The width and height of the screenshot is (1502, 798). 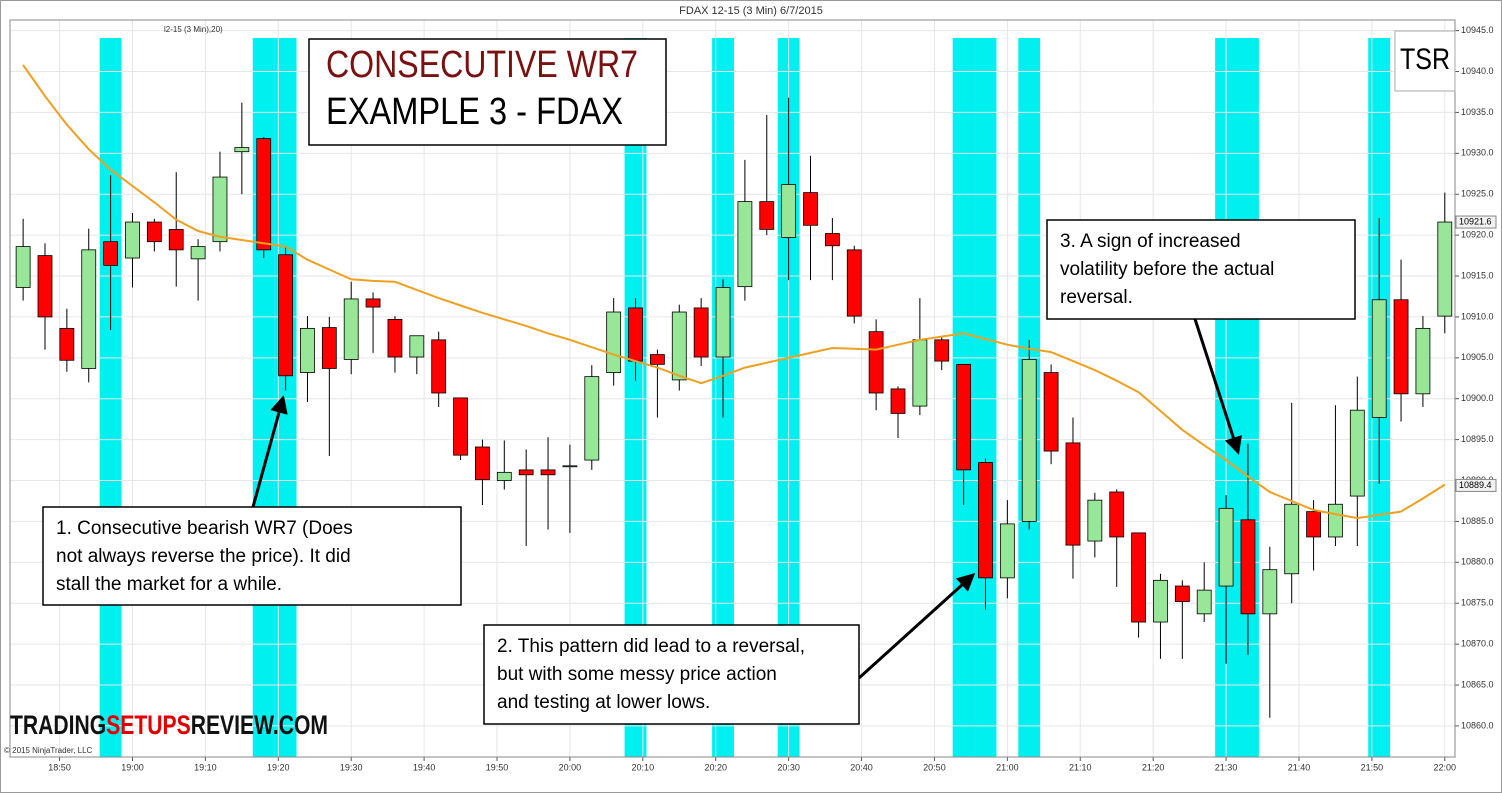 I want to click on x-tick-label: 21:40, so click(x=1299, y=767).